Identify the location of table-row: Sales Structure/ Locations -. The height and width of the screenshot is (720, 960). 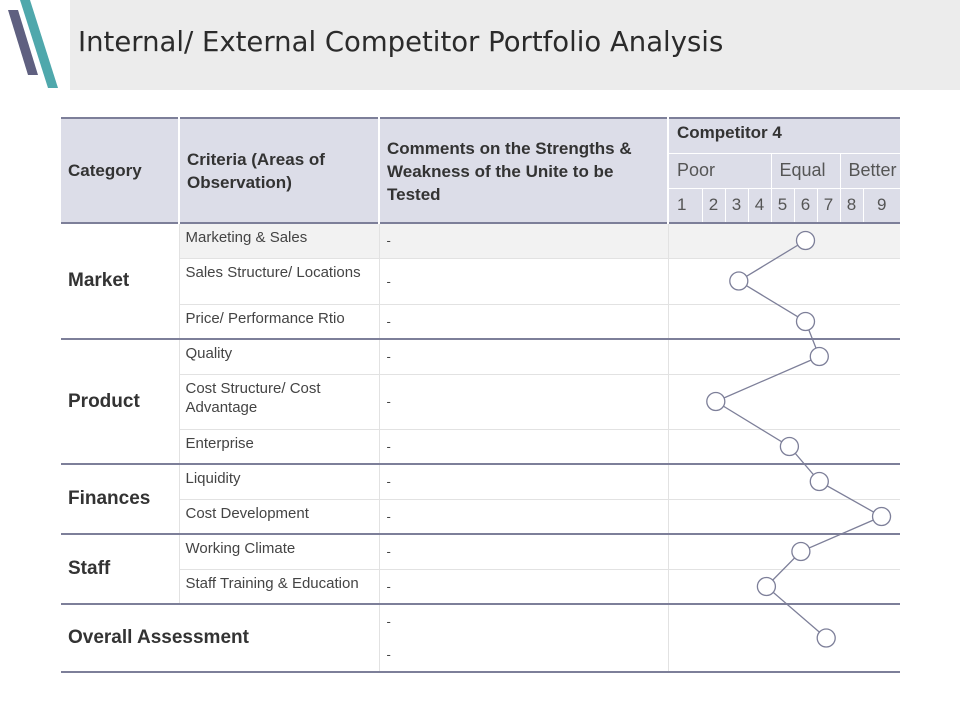
(481, 280).